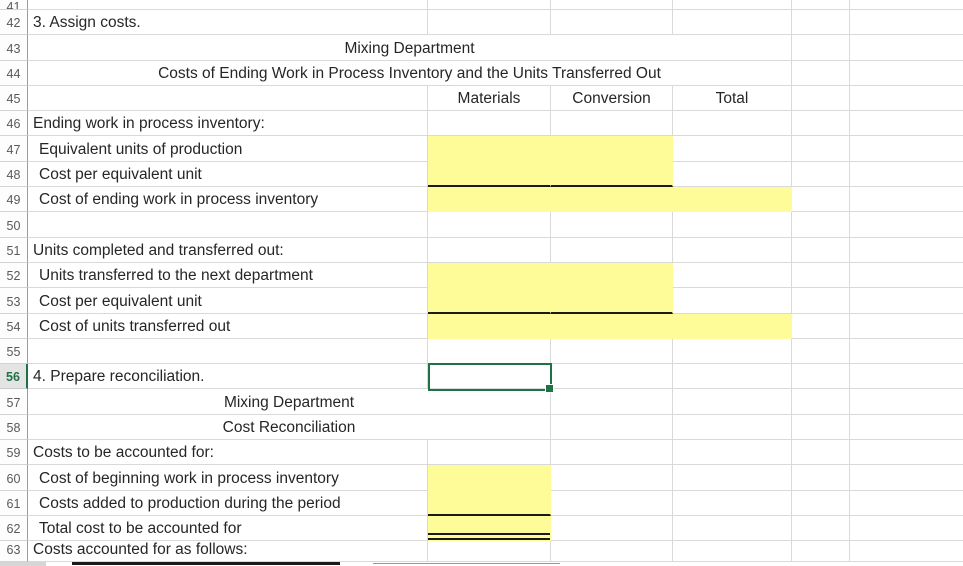  I want to click on input-cell-E49-total, so click(732, 200).